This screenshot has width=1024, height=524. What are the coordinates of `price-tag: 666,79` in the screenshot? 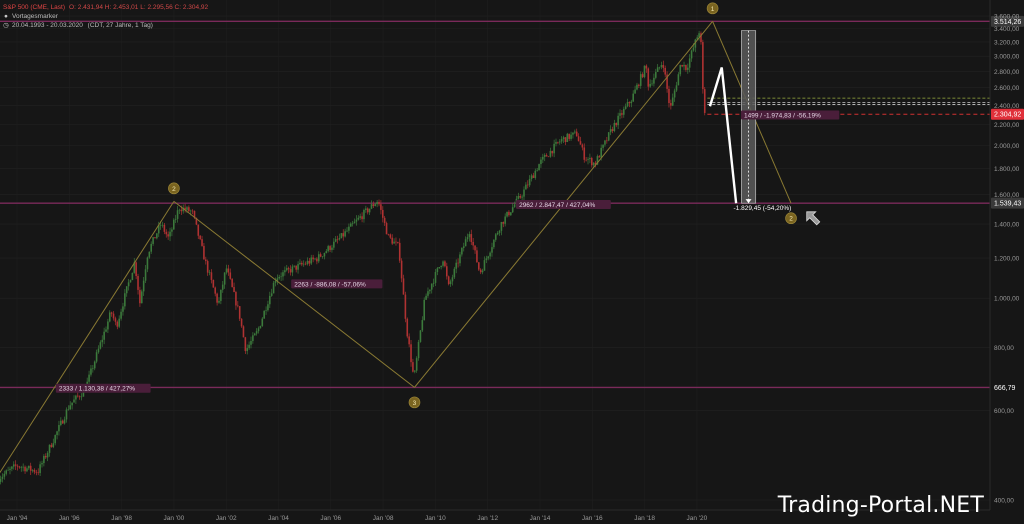 It's located at (1007, 387).